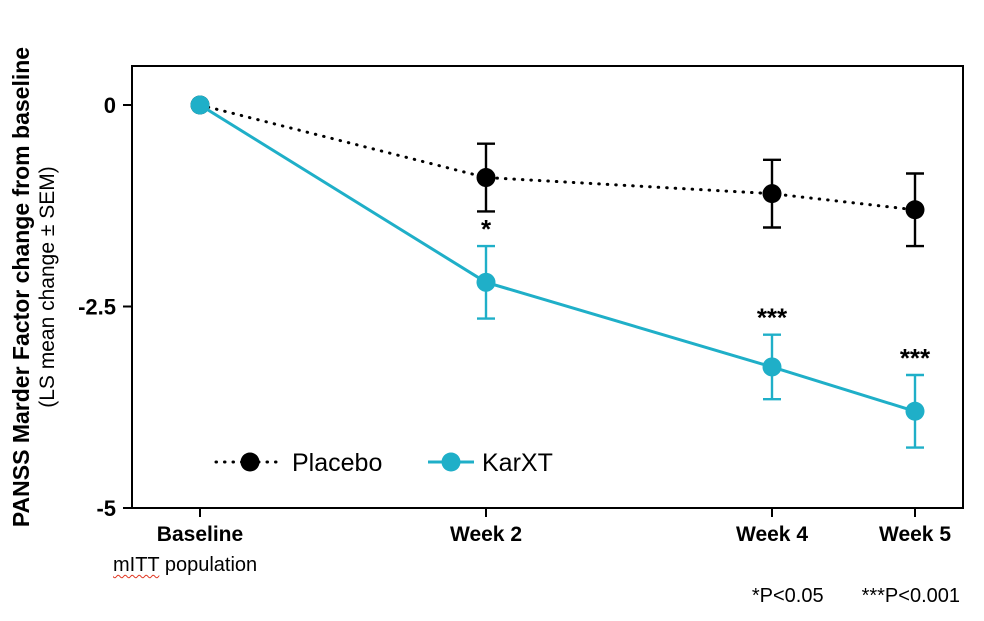 Image resolution: width=984 pixels, height=621 pixels. I want to click on x-tick-label: Week 2, so click(486, 534).